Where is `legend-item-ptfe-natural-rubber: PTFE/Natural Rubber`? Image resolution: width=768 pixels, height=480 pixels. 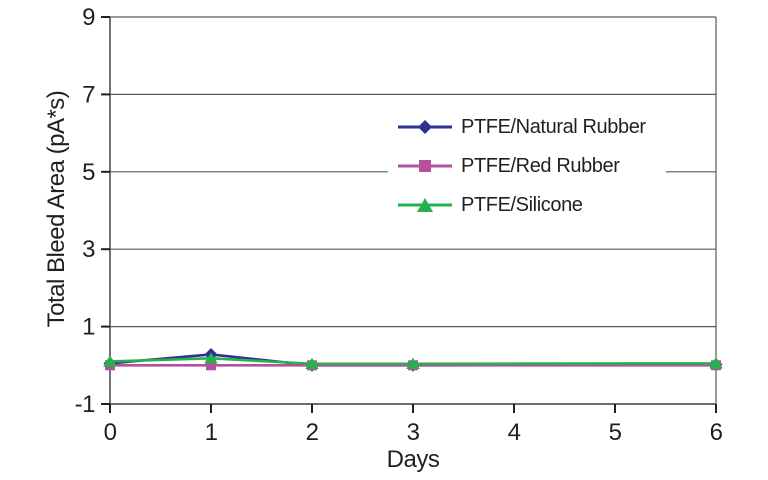
legend-item-ptfe-natural-rubber: PTFE/Natural Rubber is located at coordinates (527, 127).